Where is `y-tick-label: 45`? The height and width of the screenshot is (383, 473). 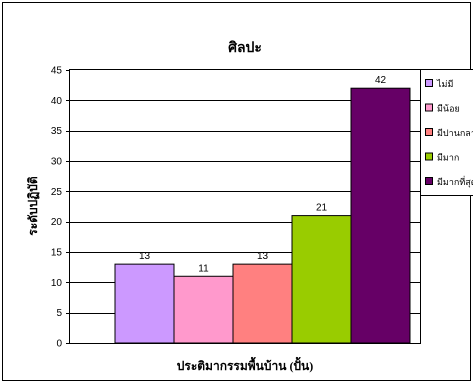
y-tick-label: 45 is located at coordinates (57, 71).